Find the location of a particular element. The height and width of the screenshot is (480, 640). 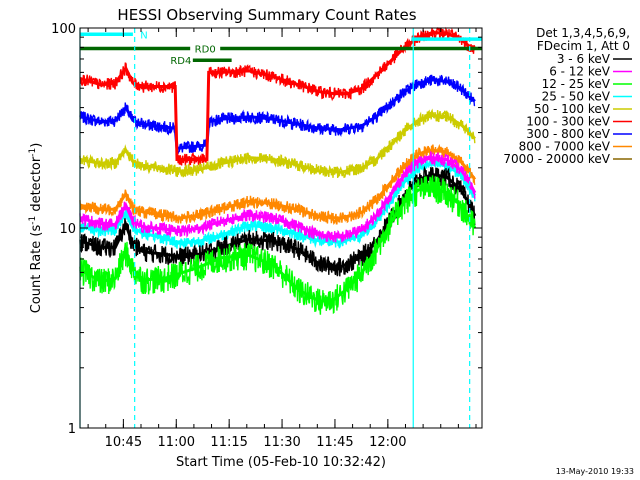

legend-label-800-7000-kev: 800 - 7000 keV is located at coordinates (565, 147).